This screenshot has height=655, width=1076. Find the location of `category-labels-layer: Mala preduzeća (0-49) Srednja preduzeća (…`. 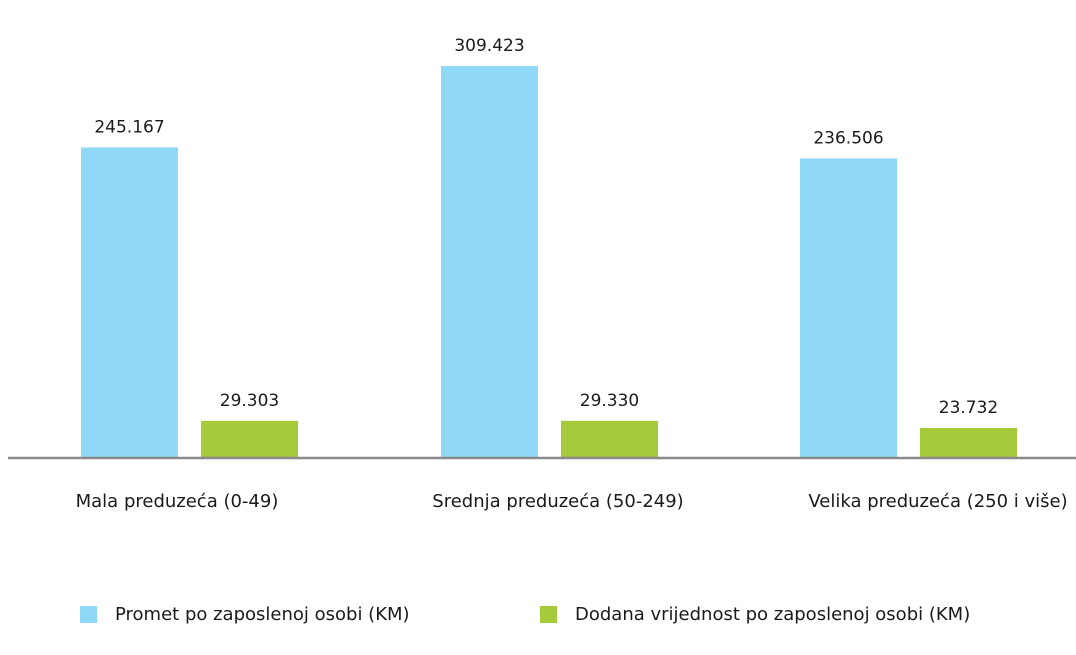

category-labels-layer: Mala preduzeća (0-49) Srednja preduzeća (… is located at coordinates (572, 501).